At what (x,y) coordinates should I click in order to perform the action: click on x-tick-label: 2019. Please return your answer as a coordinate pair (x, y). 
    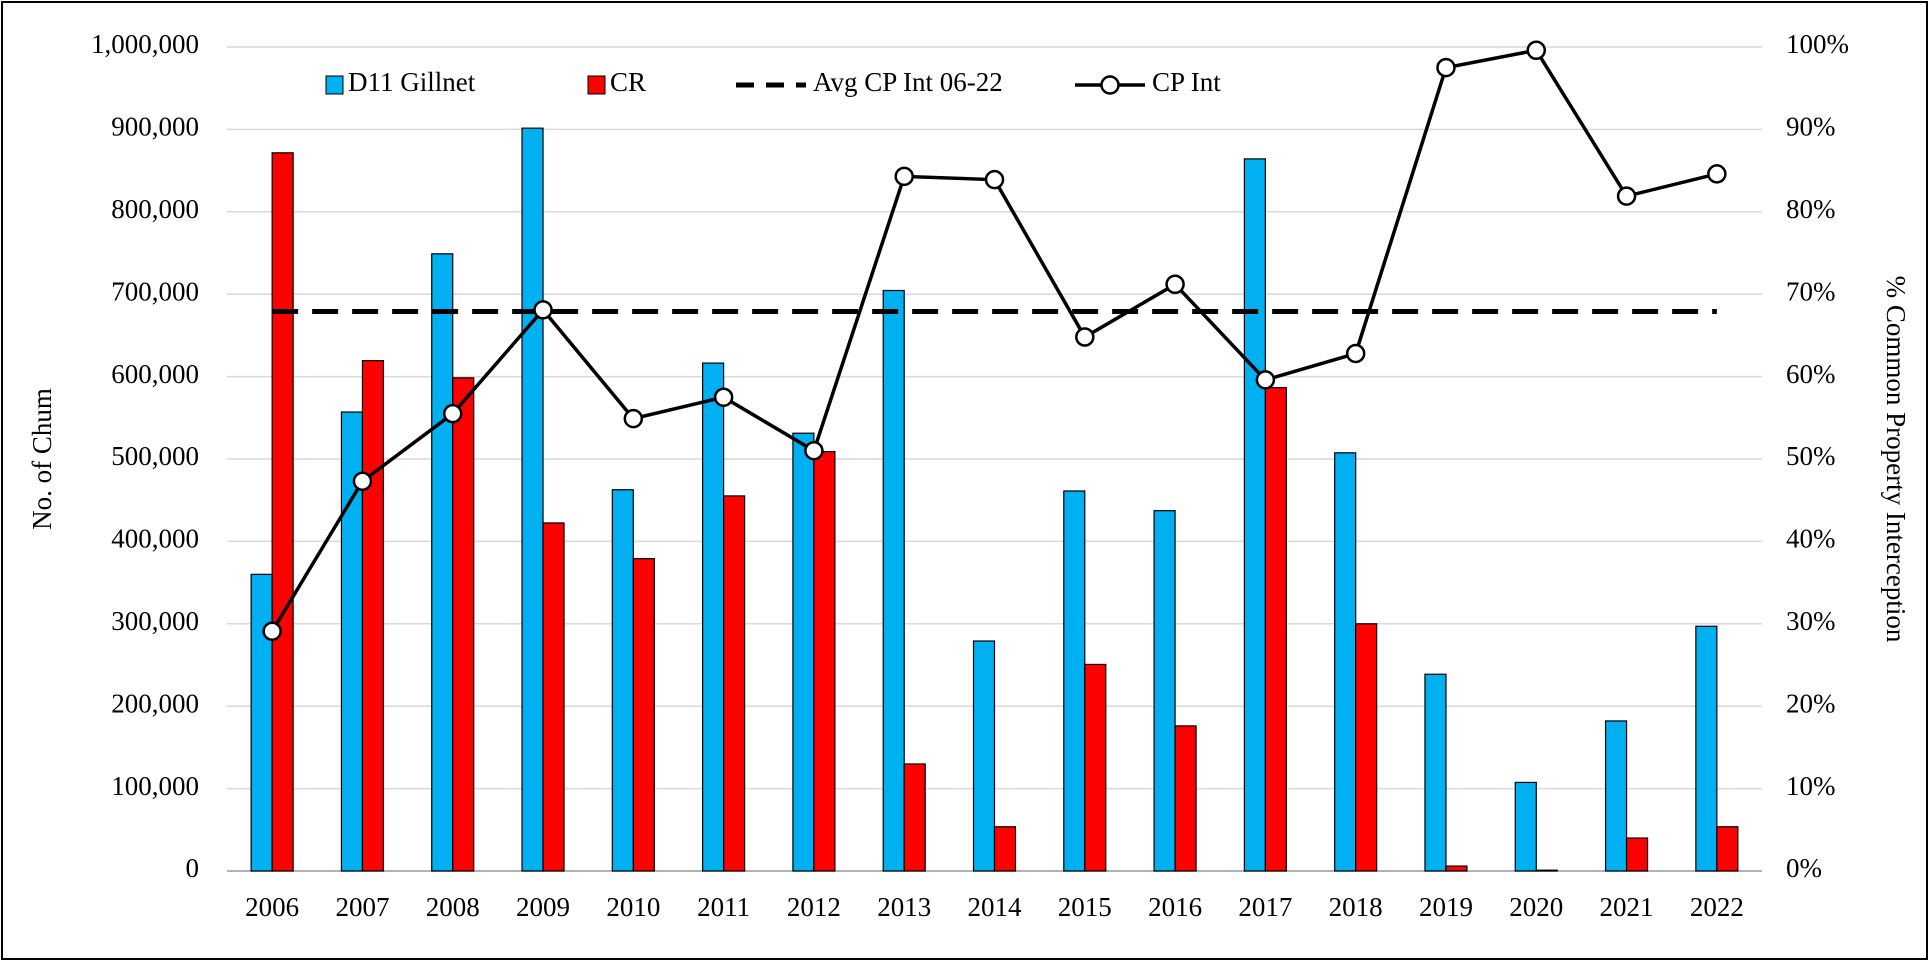
    Looking at the image, I should click on (1446, 907).